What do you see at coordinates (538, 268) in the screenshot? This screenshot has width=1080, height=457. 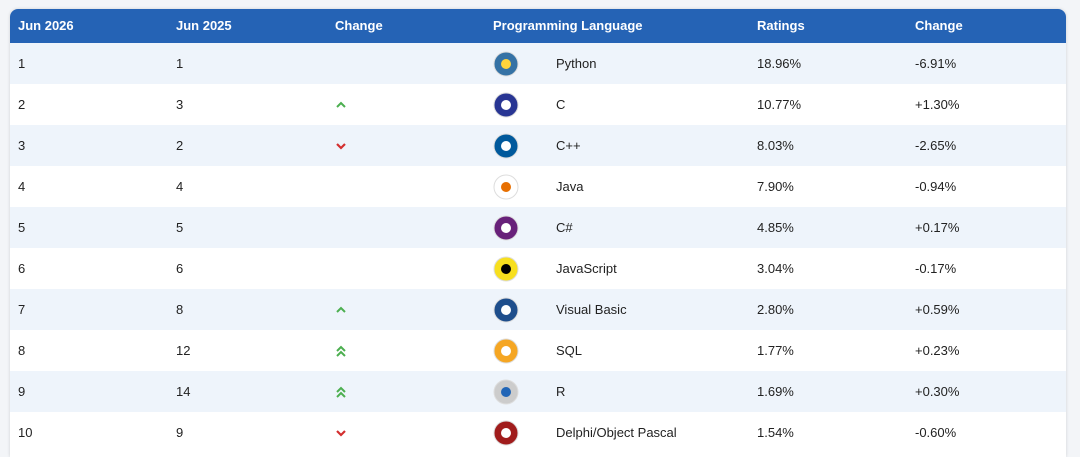 I see `table-row: 6 6 JavaScript 3.04% -0.17%` at bounding box center [538, 268].